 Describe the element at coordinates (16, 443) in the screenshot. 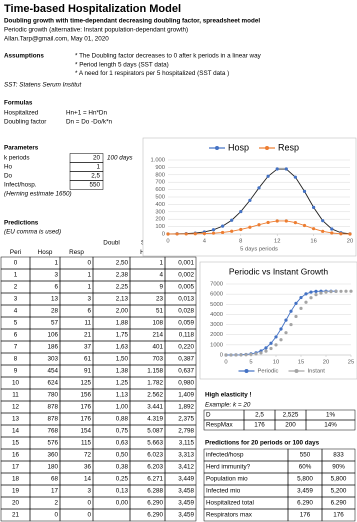

I see `cell: 15` at that location.